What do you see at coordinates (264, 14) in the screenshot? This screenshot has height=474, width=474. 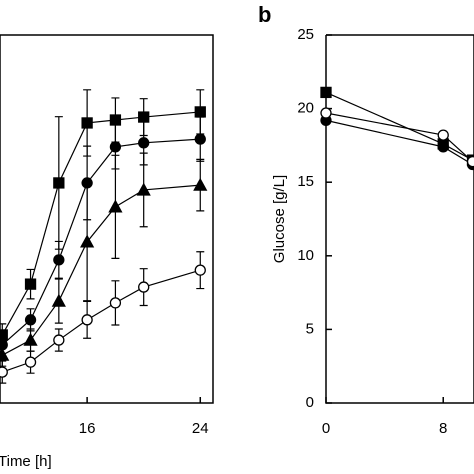 I see `panel-label: b` at bounding box center [264, 14].